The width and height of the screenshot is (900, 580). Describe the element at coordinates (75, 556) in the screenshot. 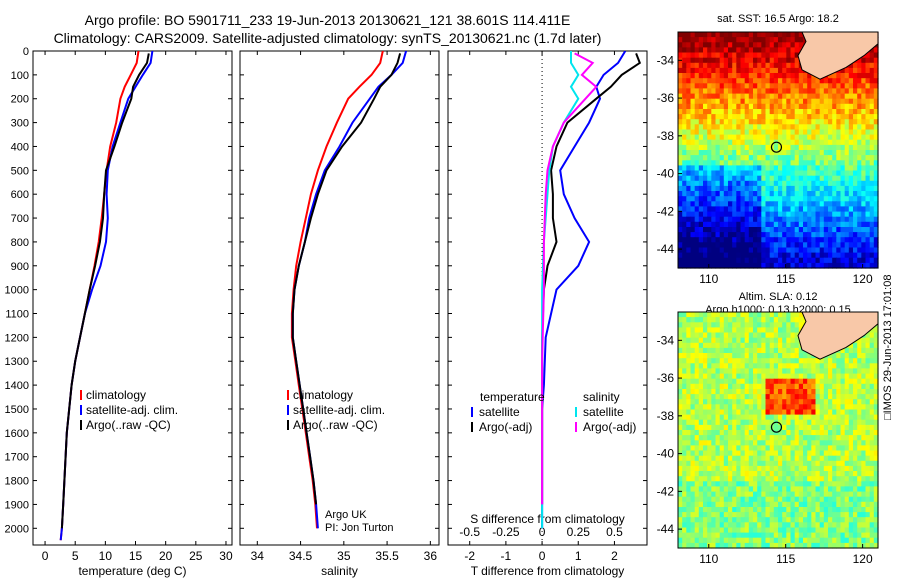

I see `x-tick-label: 5` at that location.